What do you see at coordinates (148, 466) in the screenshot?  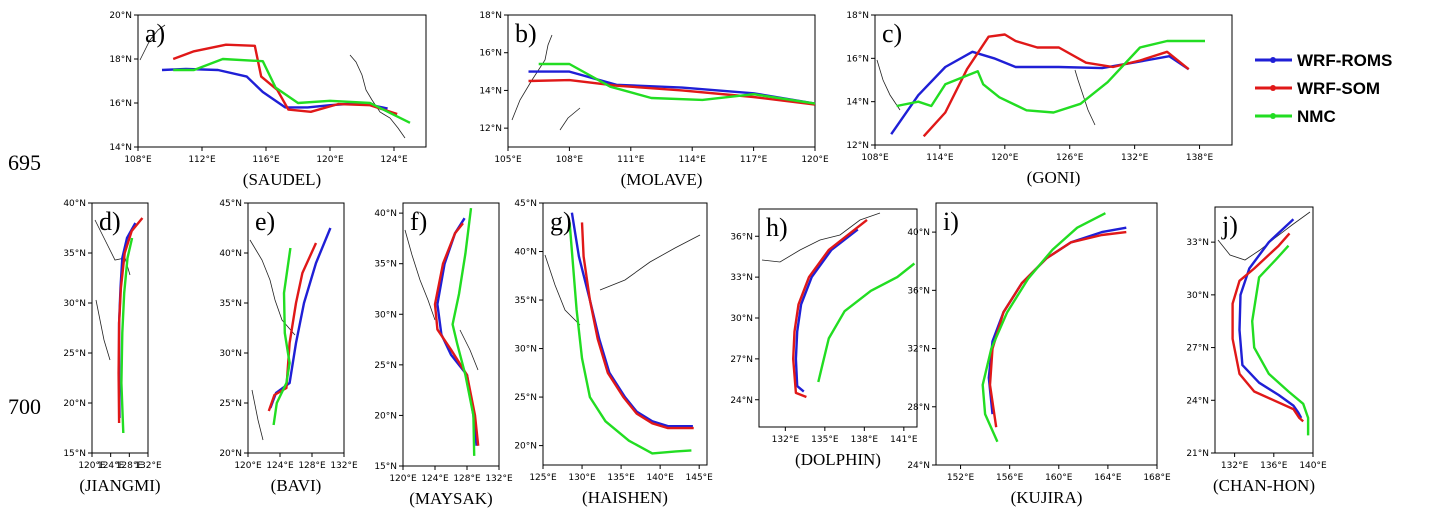 I see `x-tick-label: 132°E` at bounding box center [148, 466].